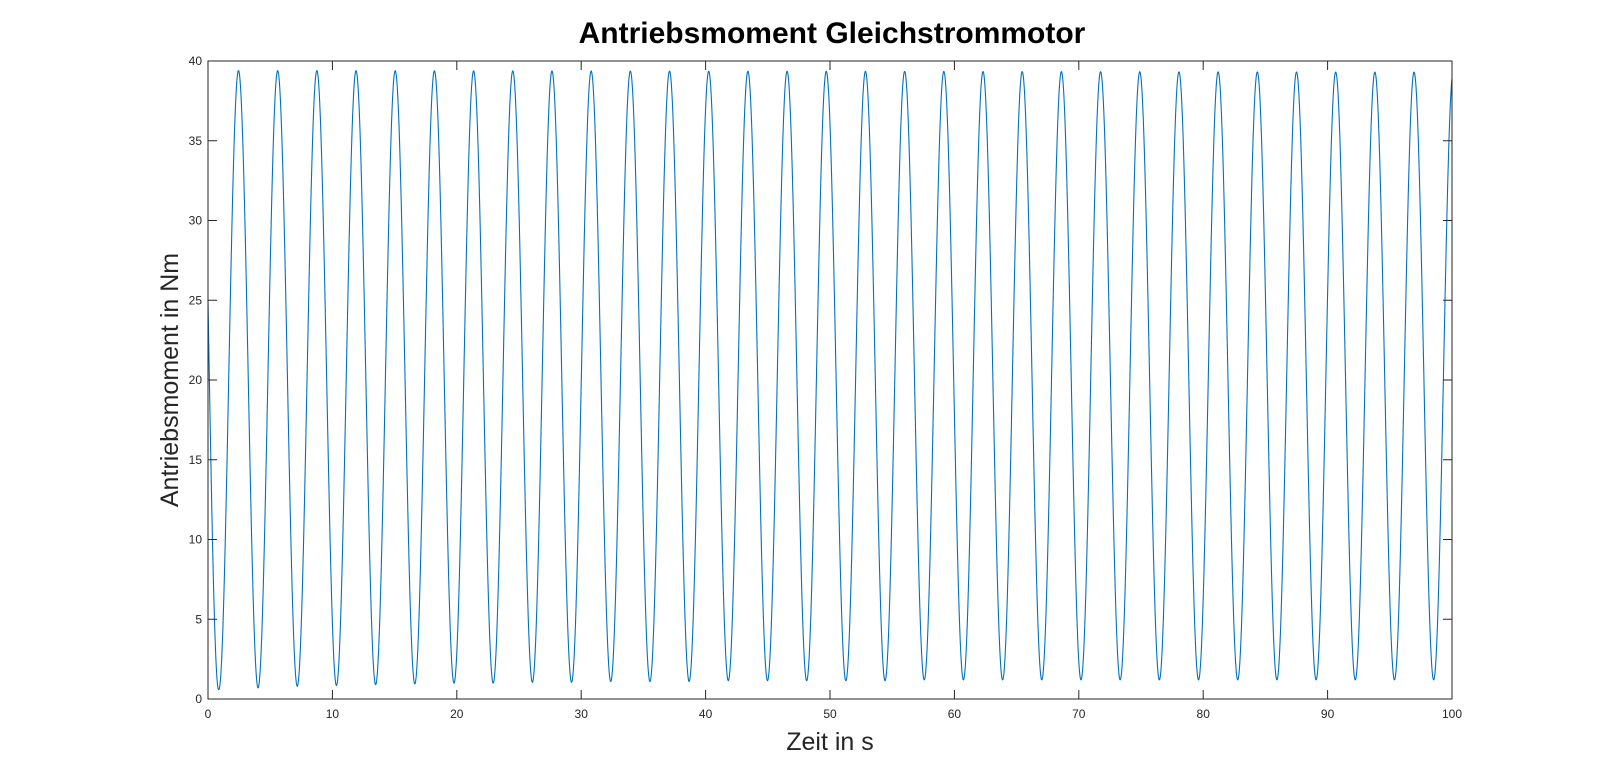 The image size is (1600, 783). Describe the element at coordinates (1079, 714) in the screenshot. I see `x-tick-label: 70` at that location.